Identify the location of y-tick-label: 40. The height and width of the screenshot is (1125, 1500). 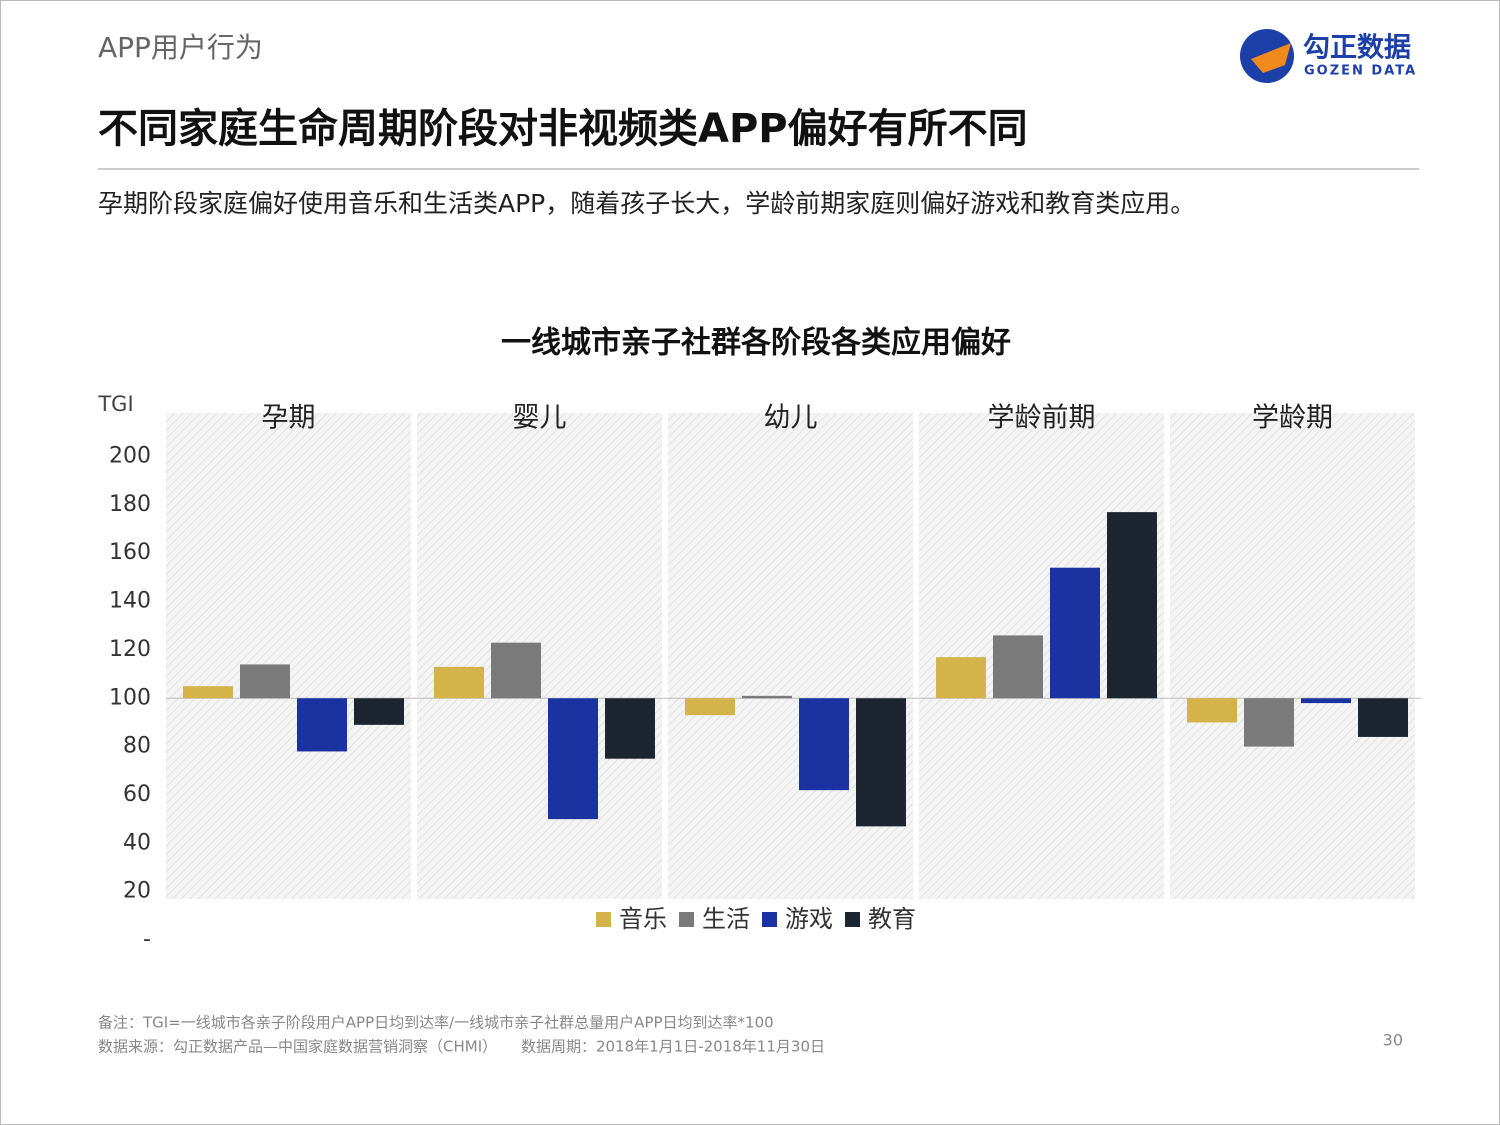
(137, 842).